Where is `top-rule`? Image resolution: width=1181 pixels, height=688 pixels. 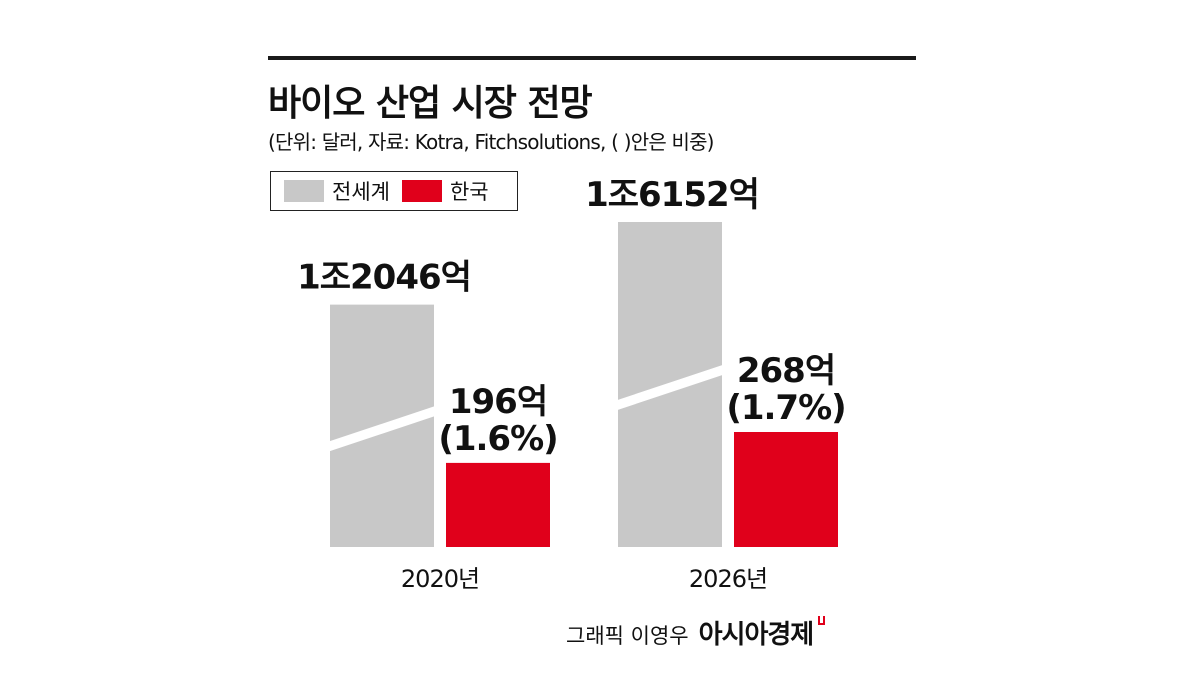
top-rule is located at coordinates (592, 58).